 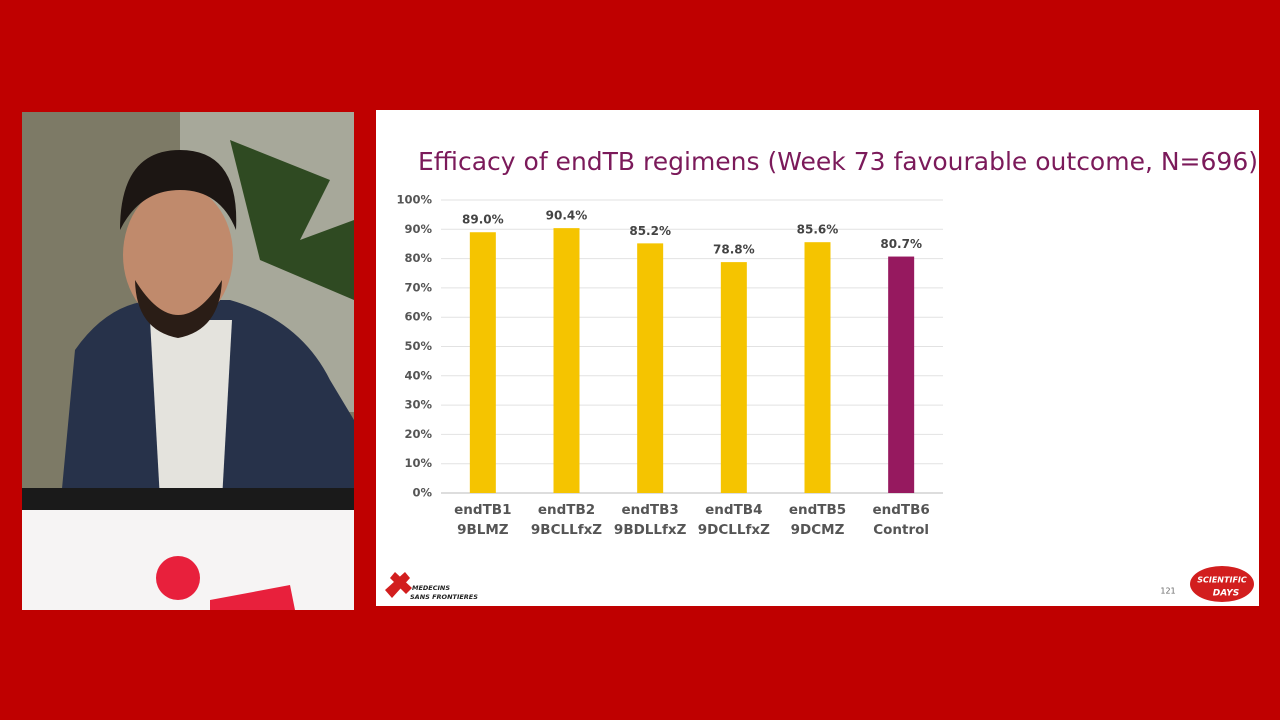 I want to click on y-tick-label: 100%, so click(x=414, y=200).